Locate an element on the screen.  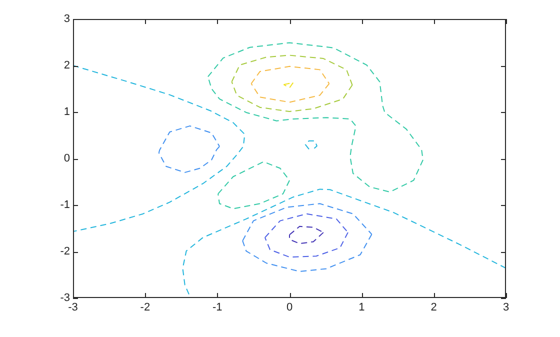
y-tick-label: -1 is located at coordinates (65, 205).